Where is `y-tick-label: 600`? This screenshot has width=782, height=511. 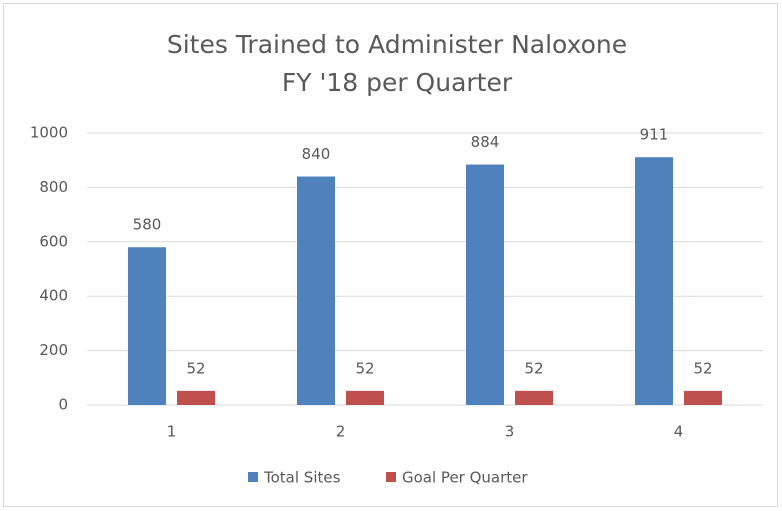
y-tick-label: 600 is located at coordinates (53, 241).